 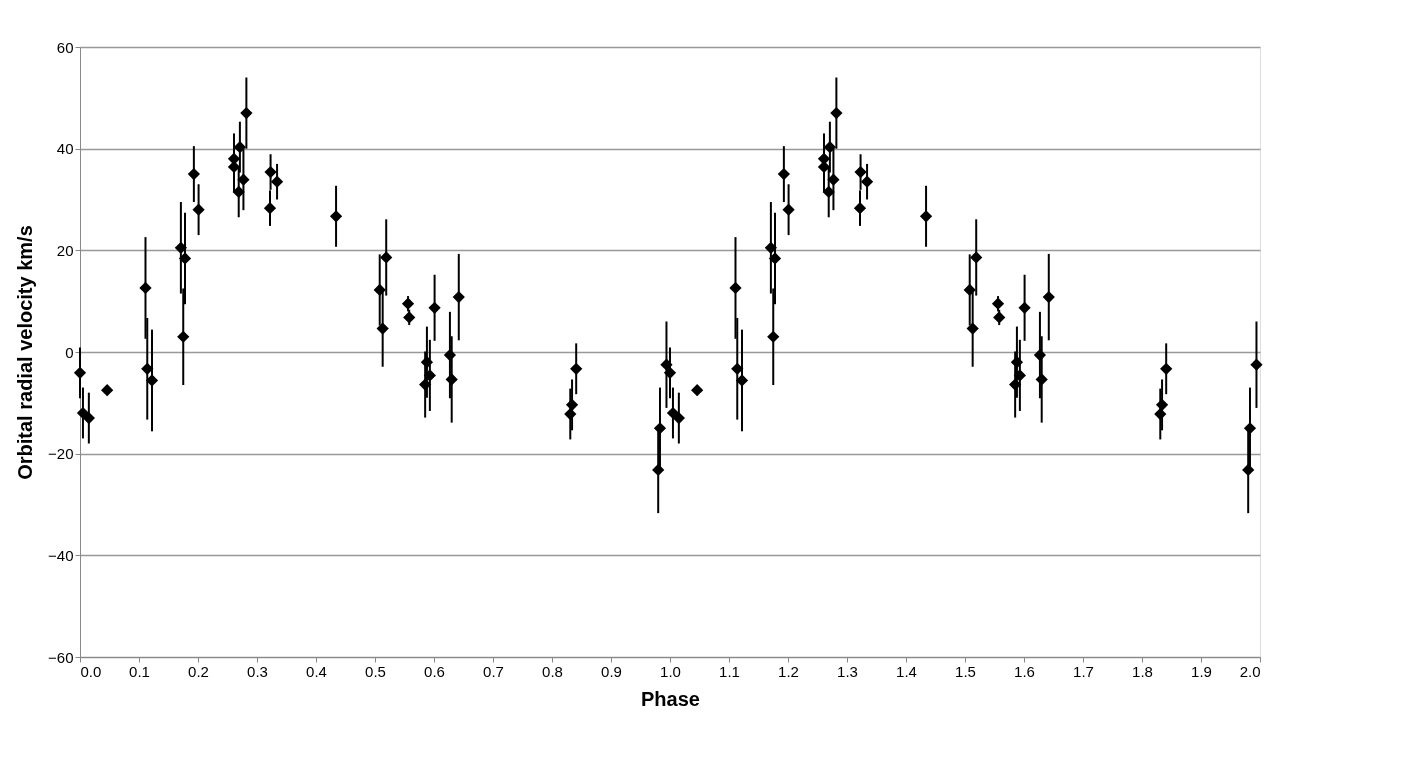 I want to click on x-tick-label: 0.1, so click(x=139, y=671).